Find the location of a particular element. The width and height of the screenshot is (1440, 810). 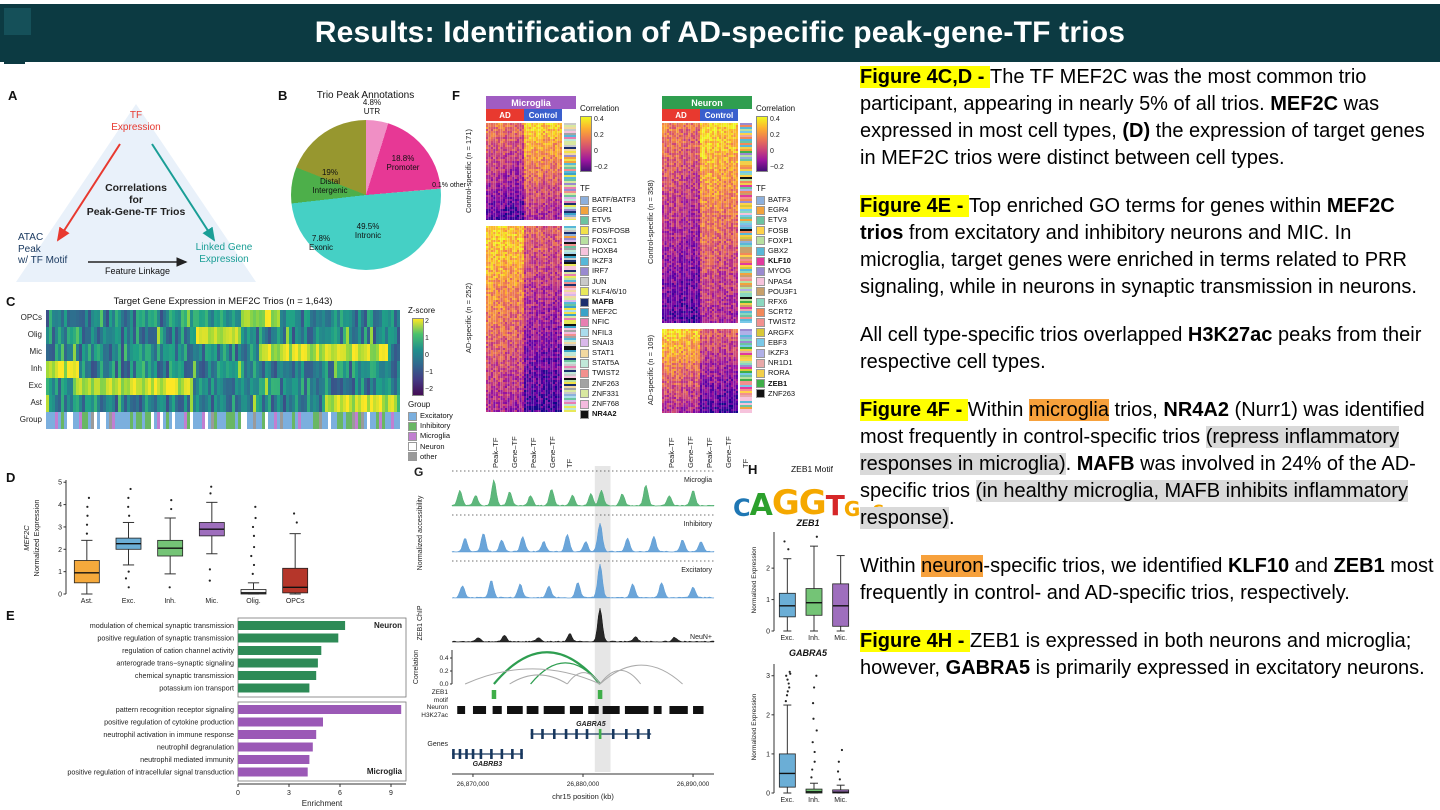

condition-header: AD is located at coordinates (681, 115).